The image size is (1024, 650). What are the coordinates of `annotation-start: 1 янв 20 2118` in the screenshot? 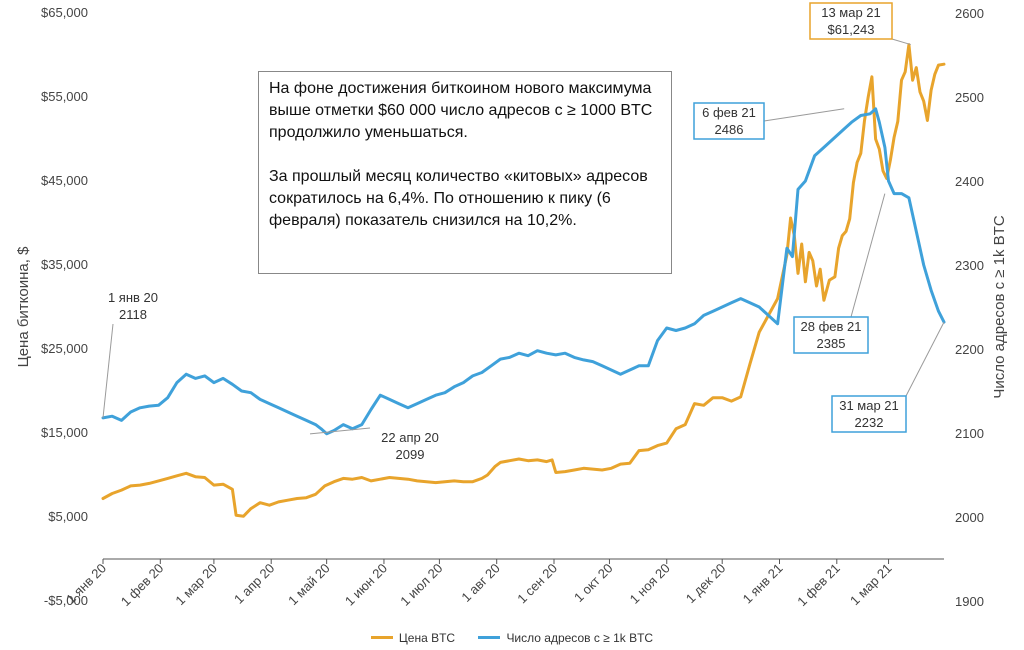 It's located at (130, 354).